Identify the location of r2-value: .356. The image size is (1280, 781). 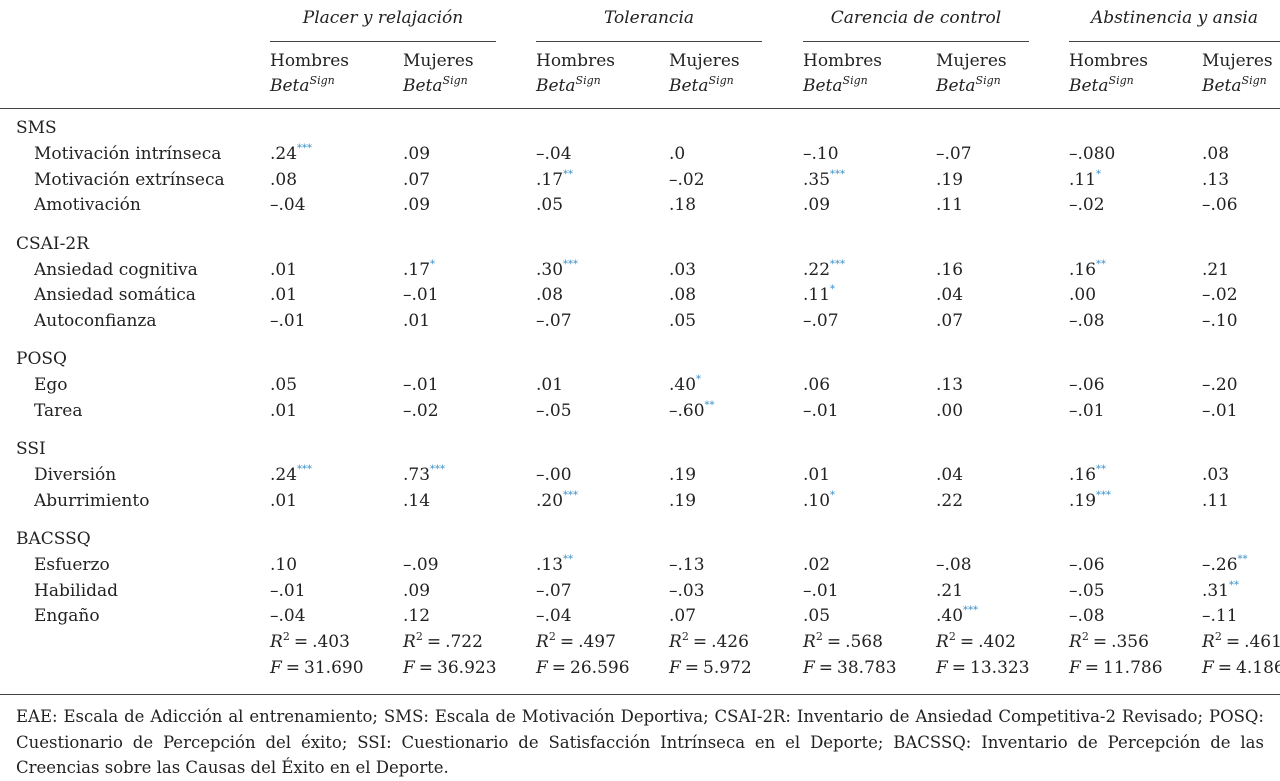
(1130, 642).